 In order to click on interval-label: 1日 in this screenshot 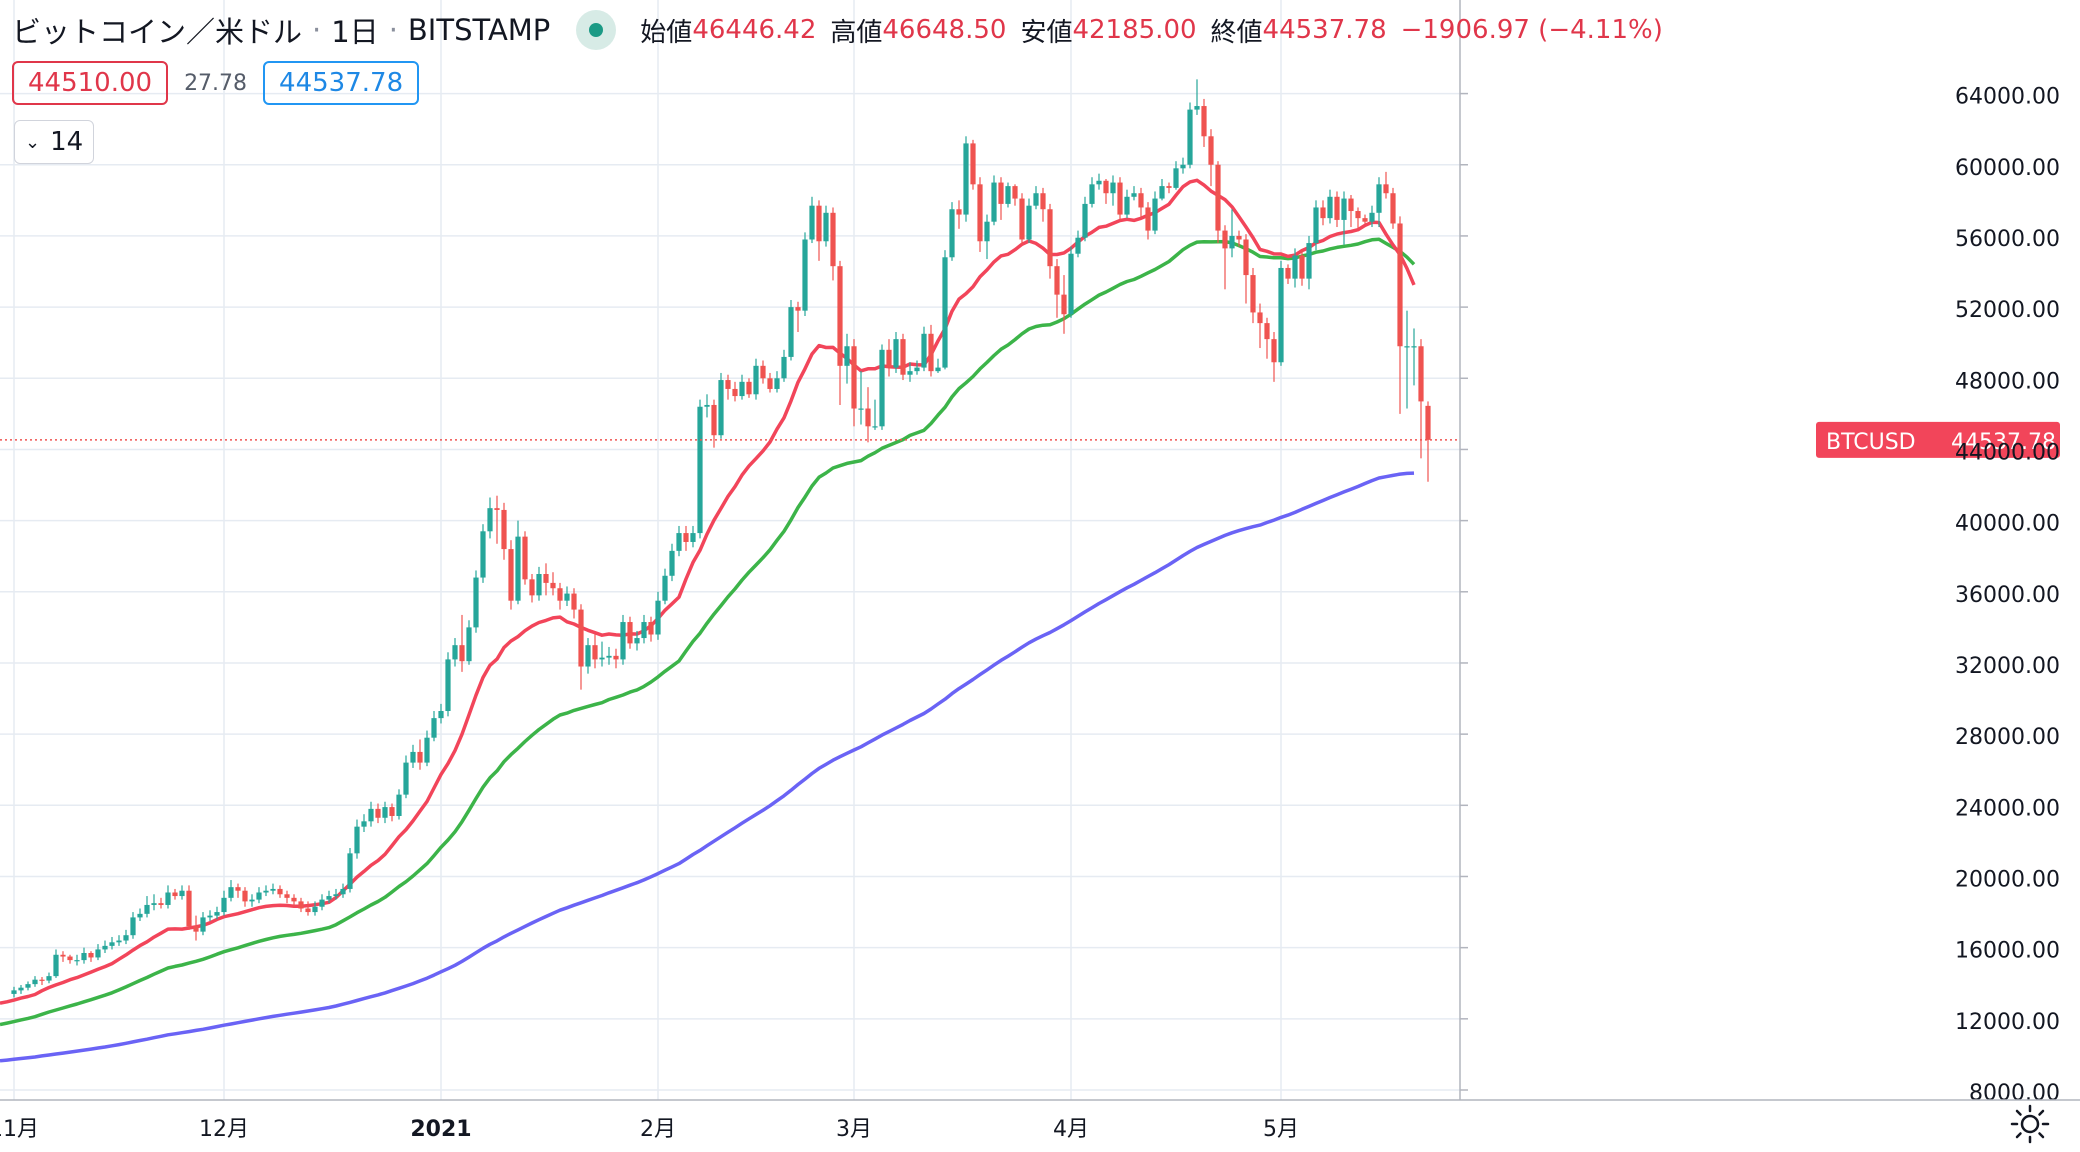, I will do `click(355, 32)`.